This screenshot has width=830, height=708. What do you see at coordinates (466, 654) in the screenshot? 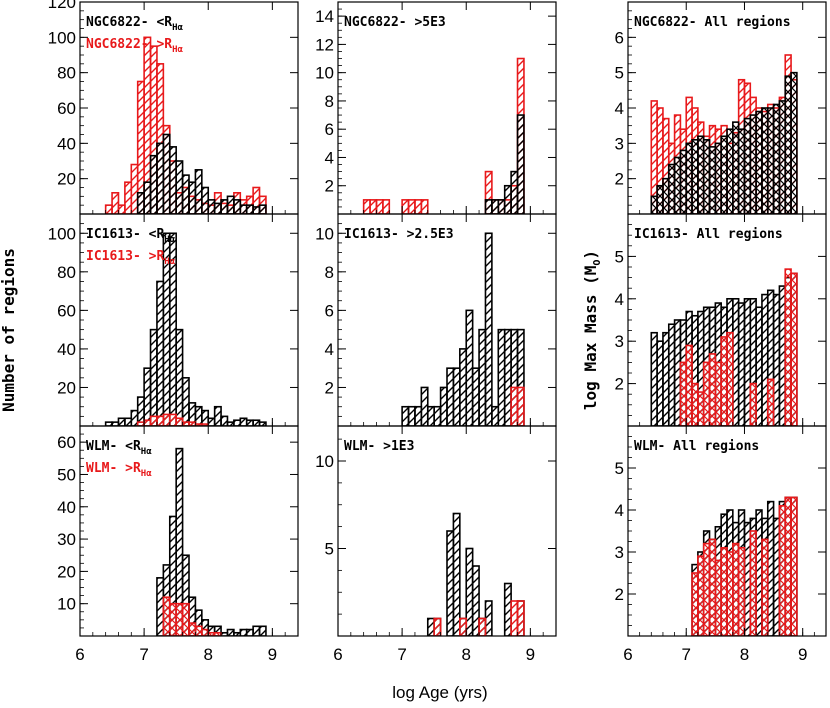
I see `xtick-label: 8` at bounding box center [466, 654].